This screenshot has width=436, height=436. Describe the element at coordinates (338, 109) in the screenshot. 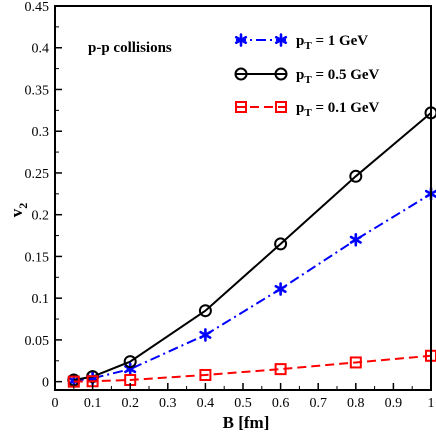

I see `legend-label: pT = 0.1 GeV` at that location.